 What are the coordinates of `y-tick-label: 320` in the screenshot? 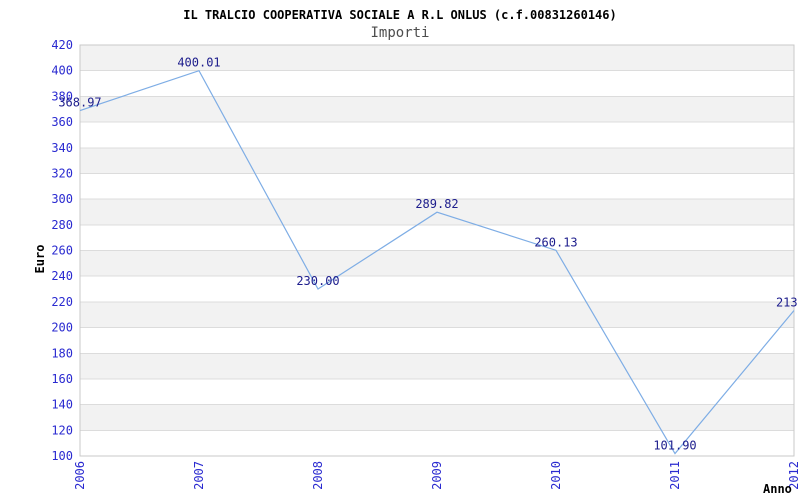 It's located at (62, 173).